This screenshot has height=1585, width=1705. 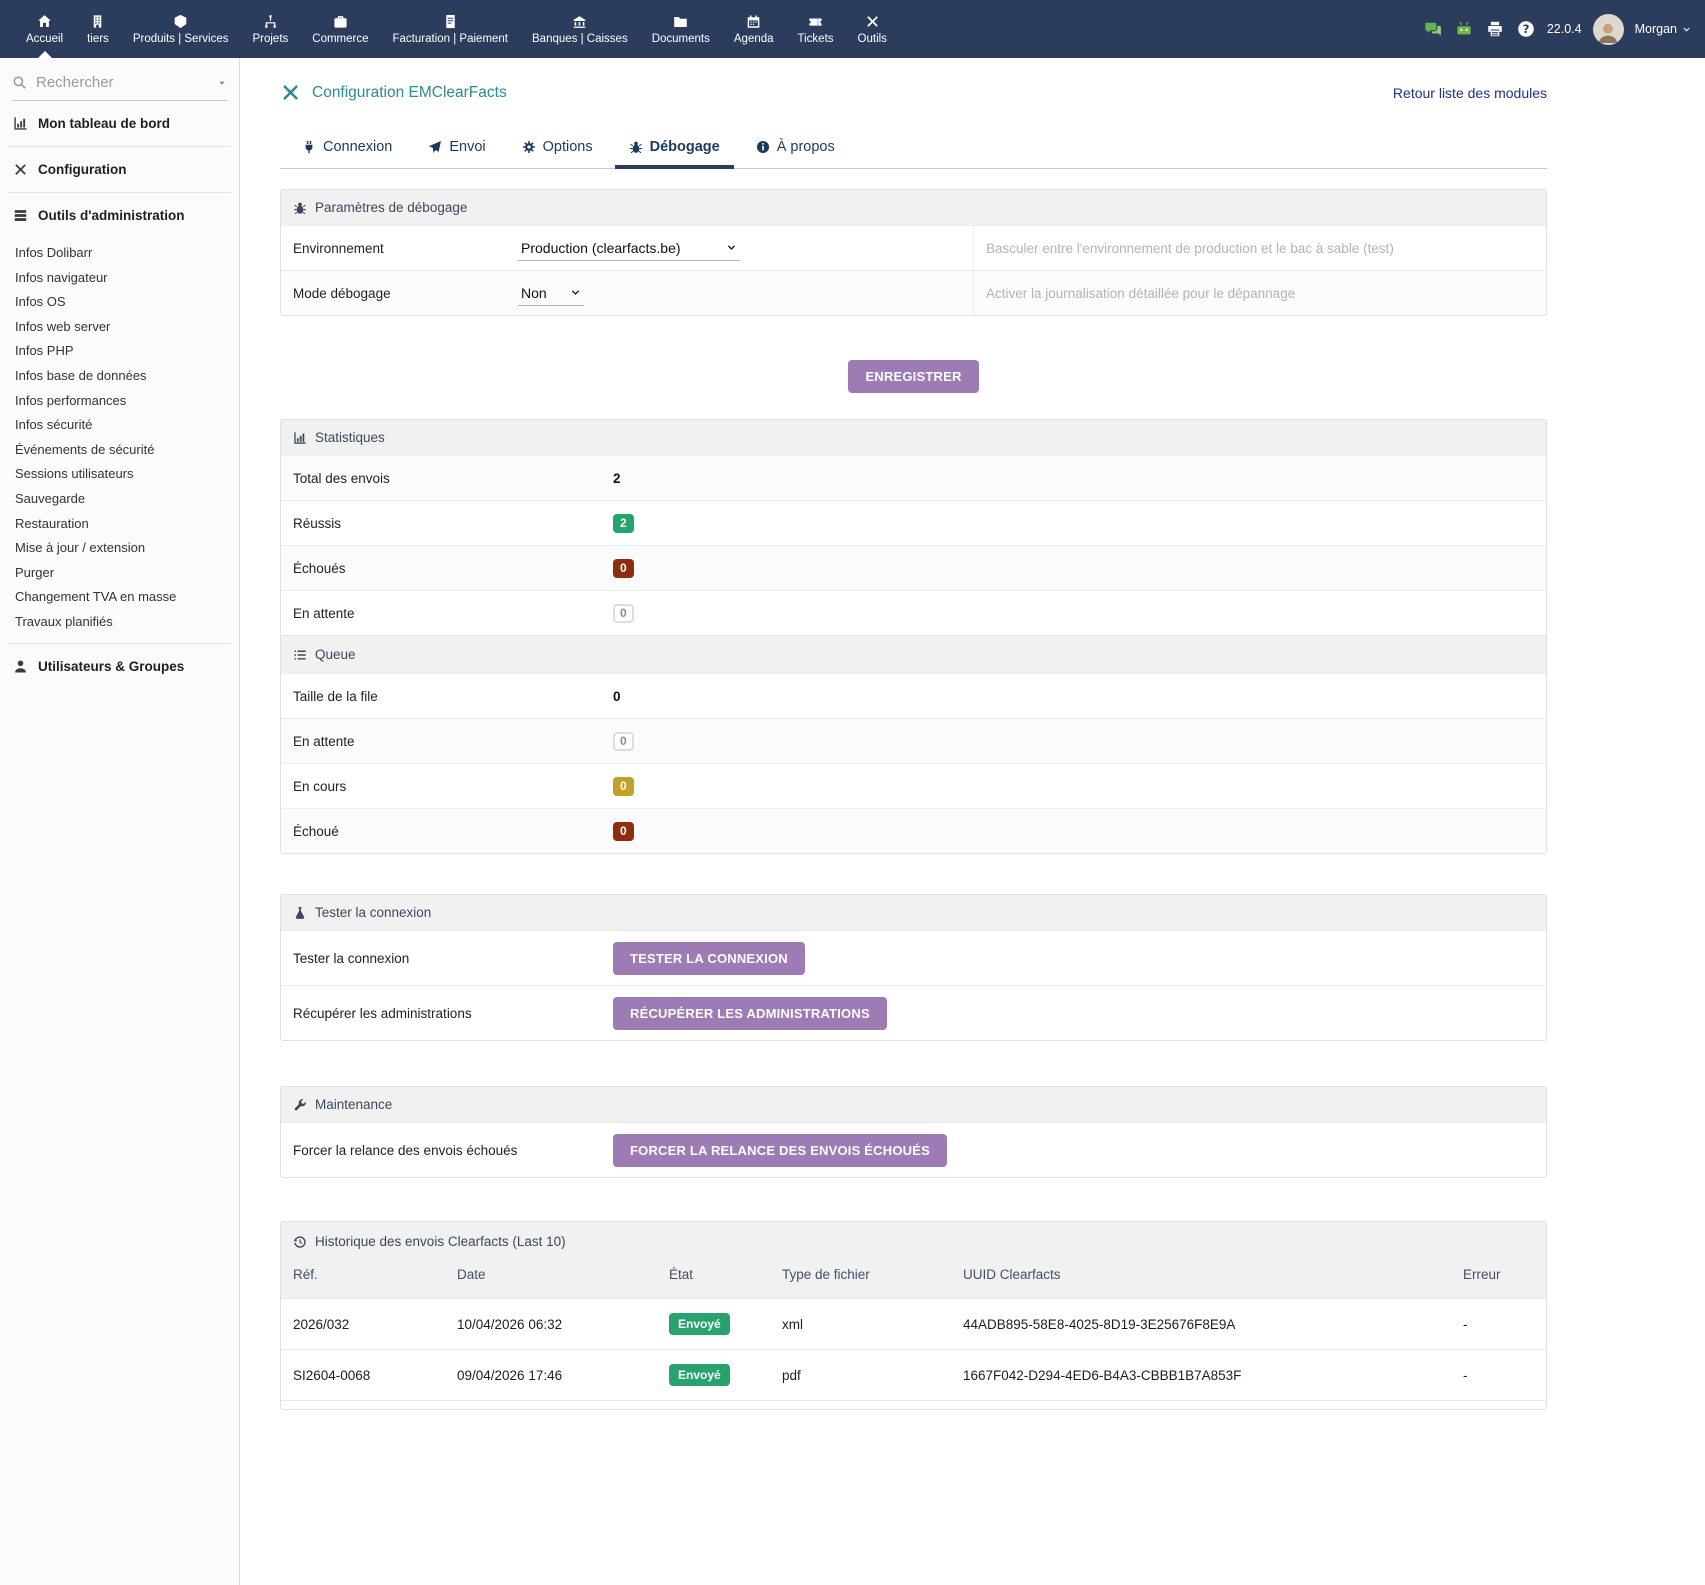 I want to click on sidebar-item-sessions: Sessions utilisateurs, so click(x=74, y=474).